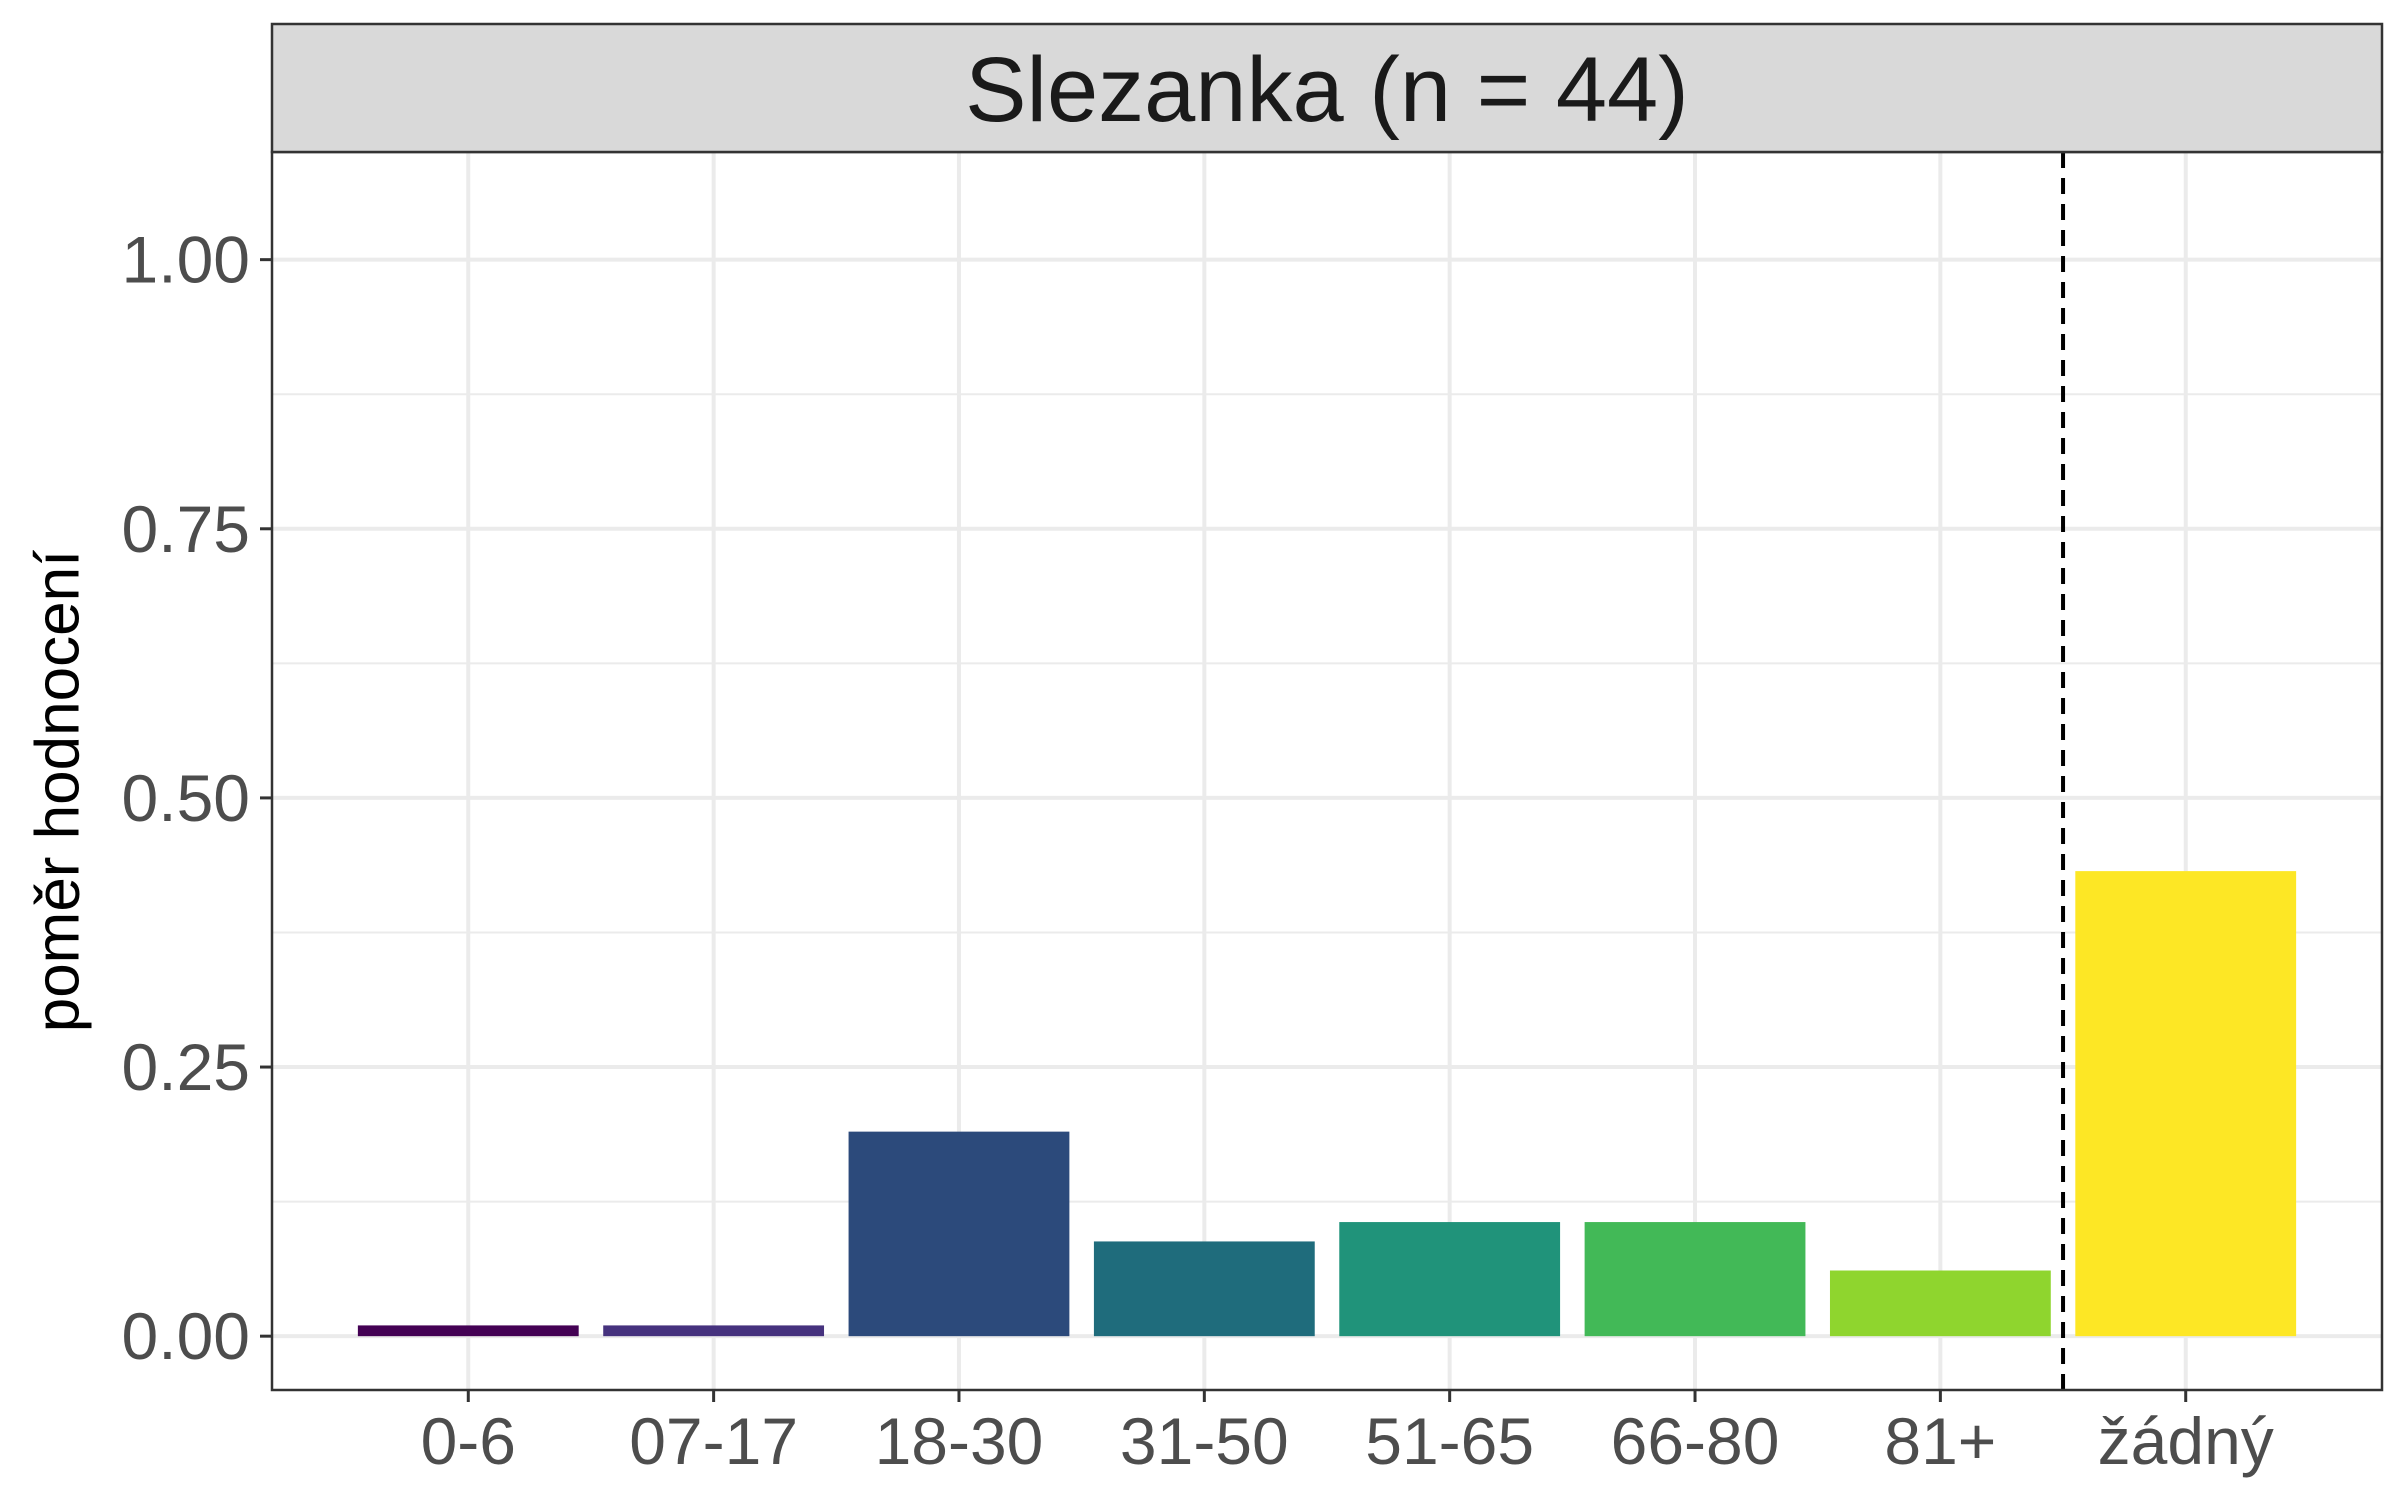 This screenshot has height=1500, width=2400. Describe the element at coordinates (1940, 1441) in the screenshot. I see `x-tick-label: 81+` at that location.